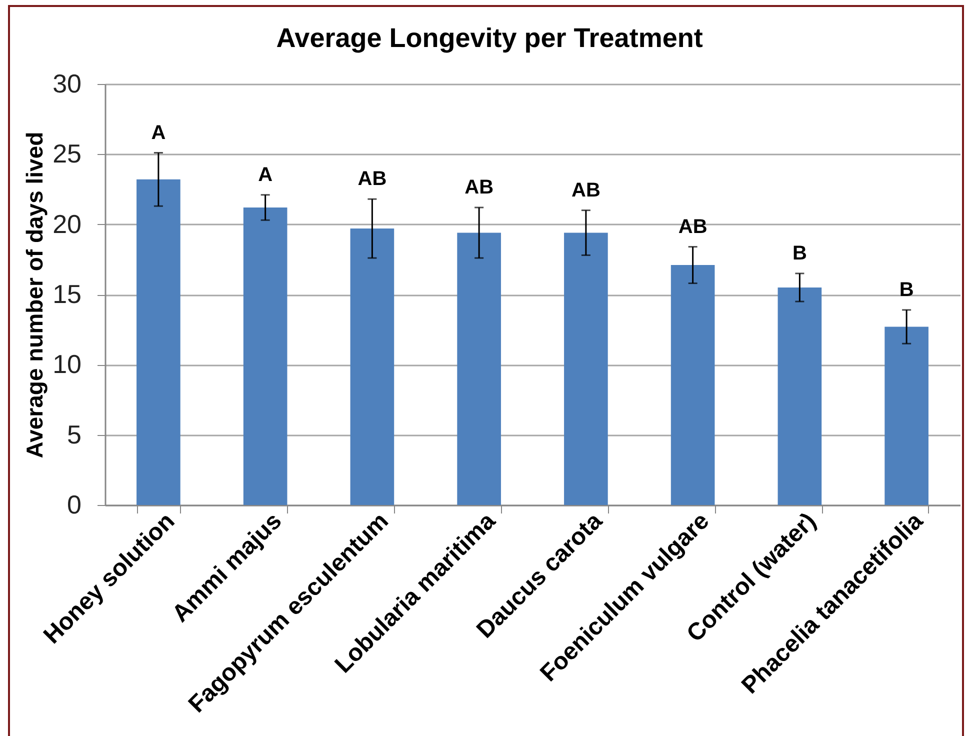 This screenshot has height=736, width=966. Describe the element at coordinates (489, 38) in the screenshot. I see `chart-title: Average Longevity per Treatment` at that location.